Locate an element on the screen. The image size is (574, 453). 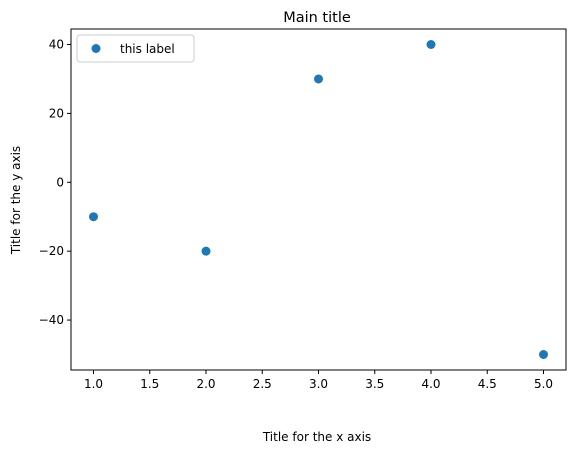
legend-label: this label is located at coordinates (147, 49).